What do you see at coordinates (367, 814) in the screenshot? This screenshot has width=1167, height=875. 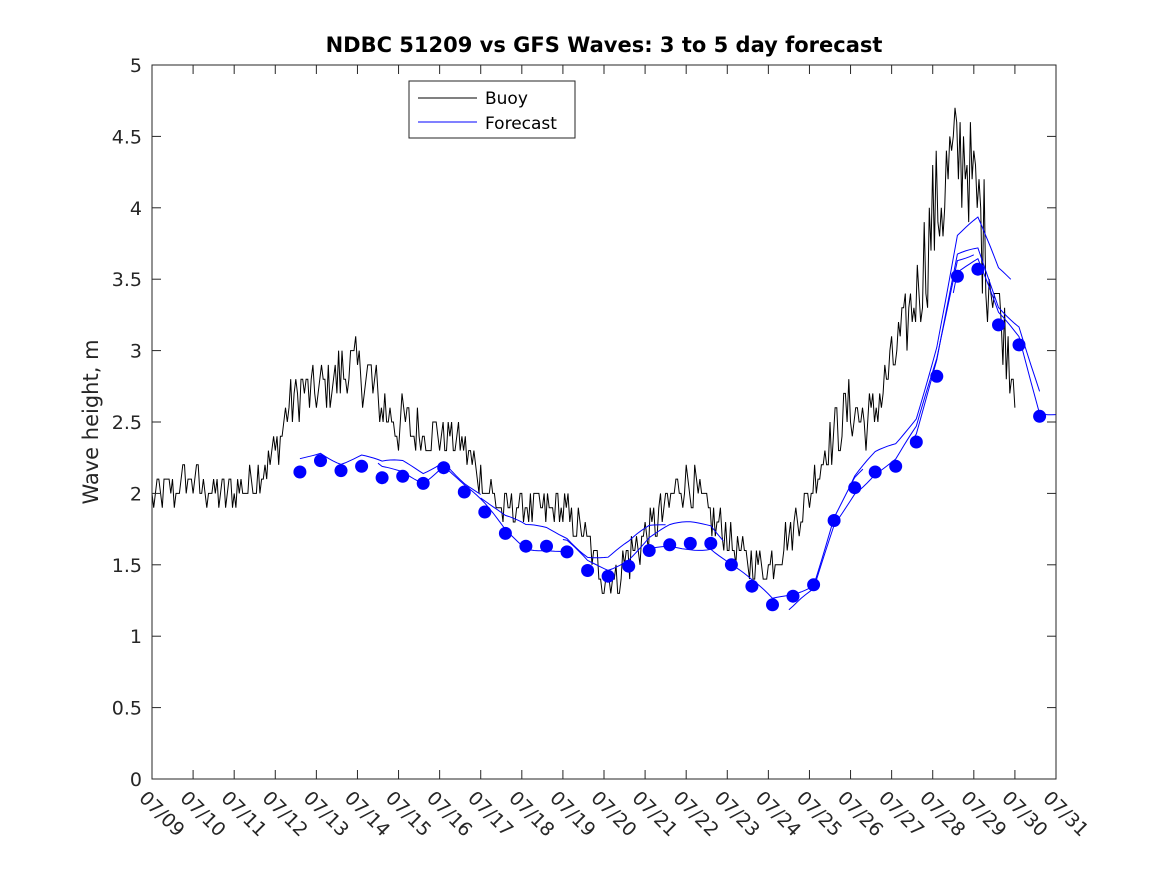 I see `x-tick-label: 07/14` at bounding box center [367, 814].